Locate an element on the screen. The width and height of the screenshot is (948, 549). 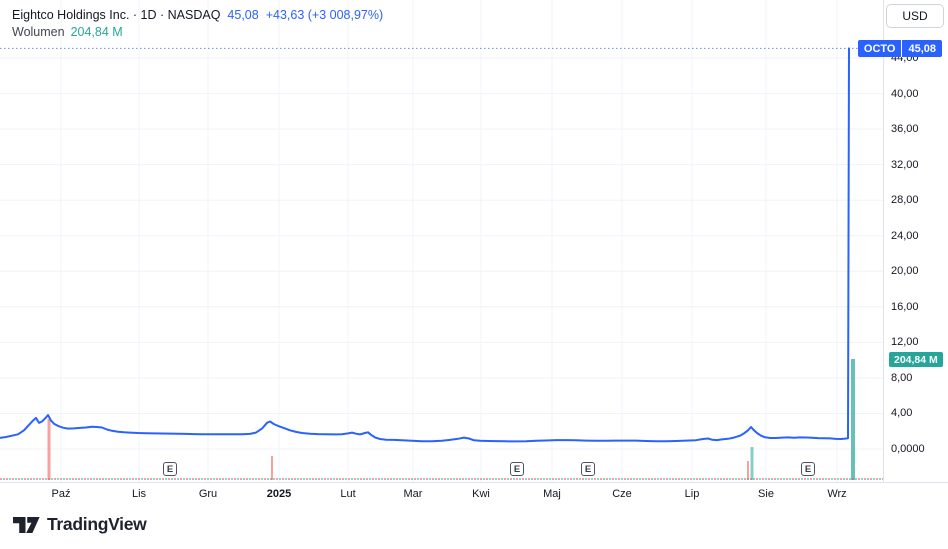
last-price-axis-label: OCTO 45,08 is located at coordinates (899, 48).